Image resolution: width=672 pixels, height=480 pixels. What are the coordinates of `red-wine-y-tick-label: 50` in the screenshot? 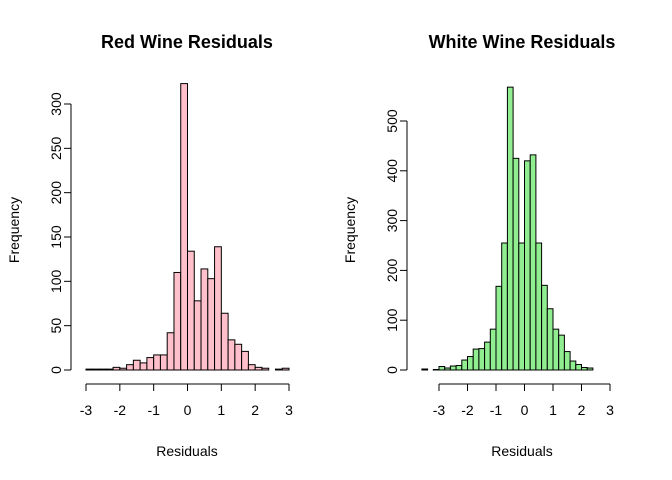 It's located at (56, 326).